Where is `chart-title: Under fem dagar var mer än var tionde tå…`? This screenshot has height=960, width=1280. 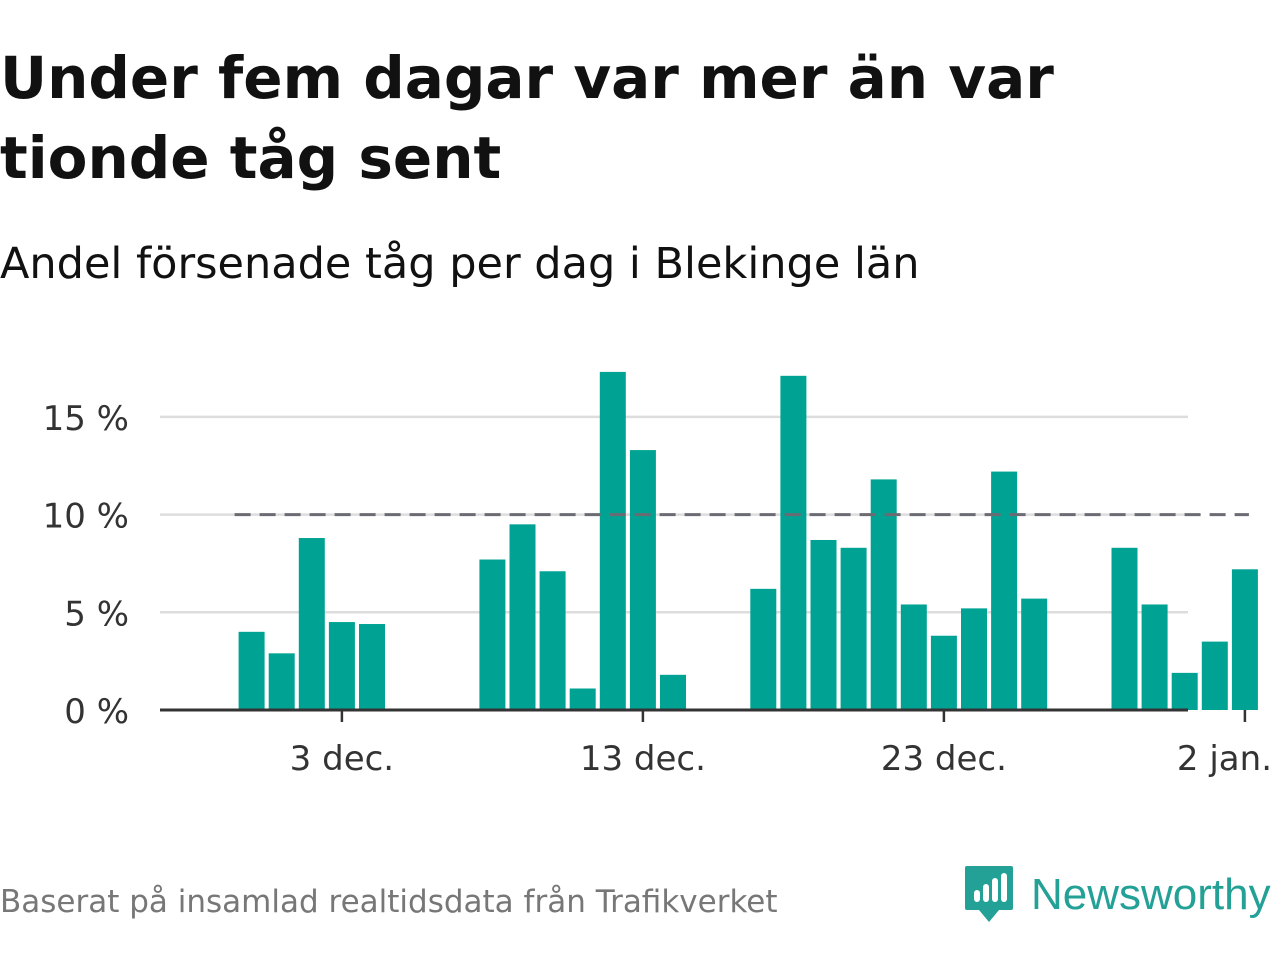
chart-title: Under fem dagar var mer än var tionde tå… is located at coordinates (527, 118).